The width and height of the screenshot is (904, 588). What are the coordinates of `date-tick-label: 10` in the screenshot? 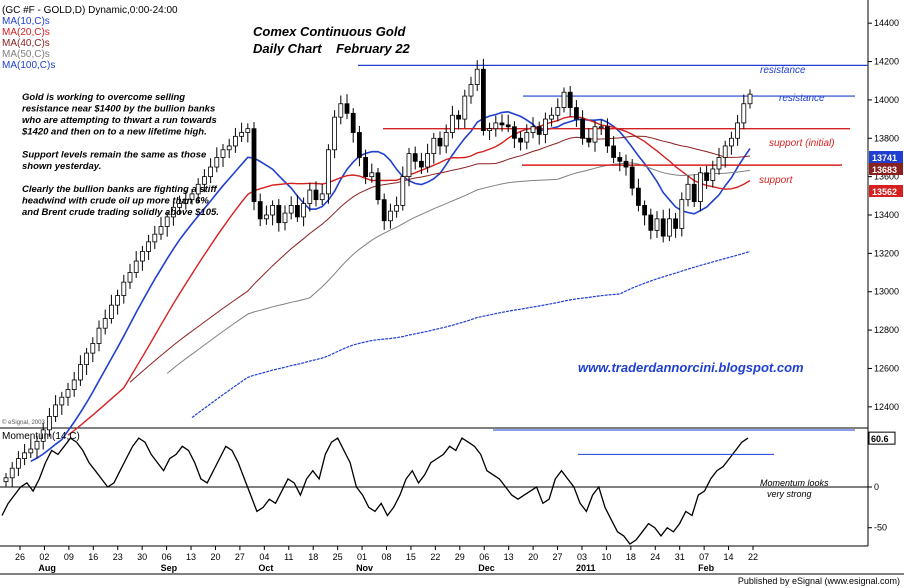 It's located at (606, 557).